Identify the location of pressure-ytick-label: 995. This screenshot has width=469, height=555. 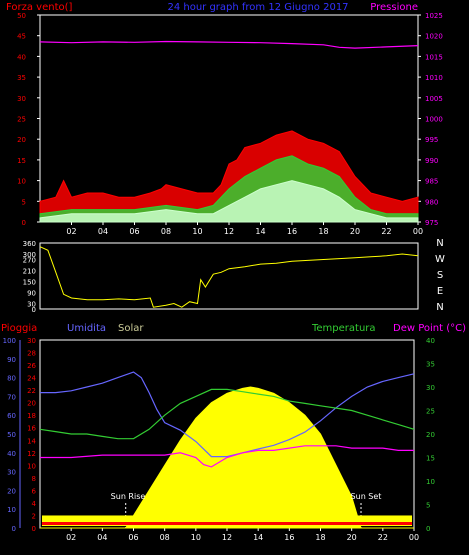
(431, 140).